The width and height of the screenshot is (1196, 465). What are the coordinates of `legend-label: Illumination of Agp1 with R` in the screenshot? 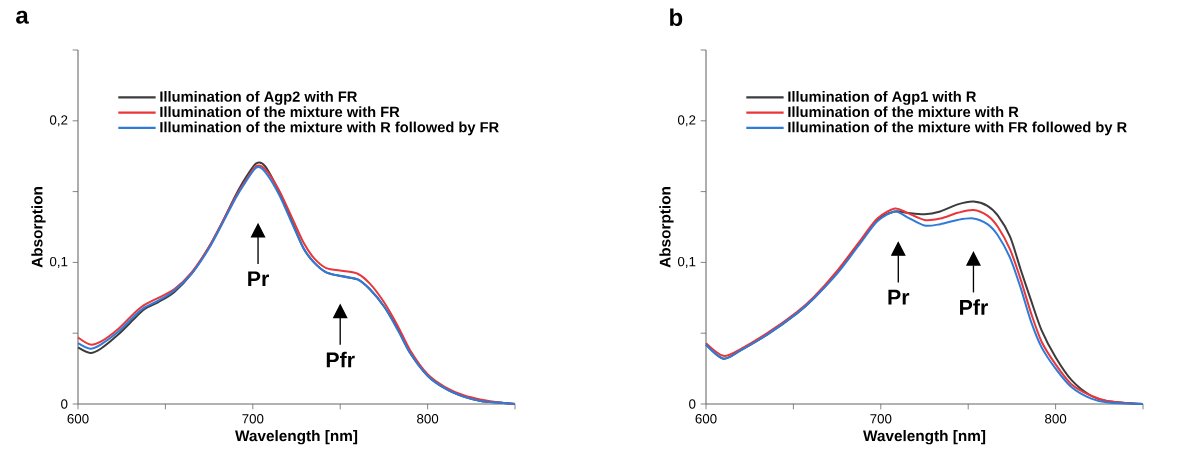 It's located at (882, 98).